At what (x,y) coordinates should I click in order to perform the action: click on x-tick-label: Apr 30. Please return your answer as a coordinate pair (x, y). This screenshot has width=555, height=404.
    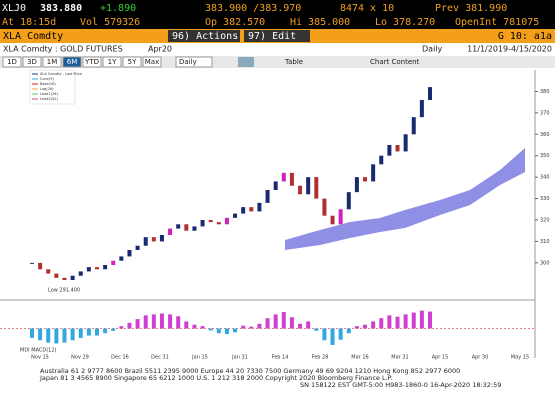
    Looking at the image, I should click on (480, 358).